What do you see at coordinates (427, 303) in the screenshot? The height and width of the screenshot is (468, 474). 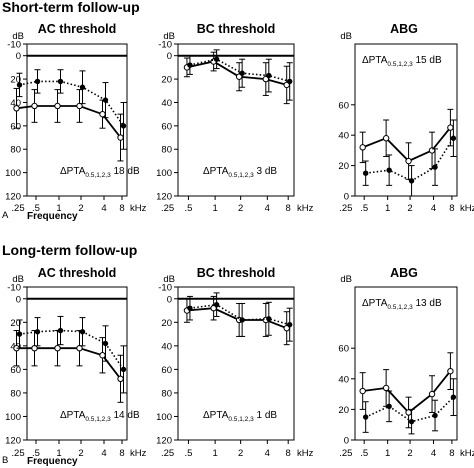 I see `annotation-value: 13 dB` at bounding box center [427, 303].